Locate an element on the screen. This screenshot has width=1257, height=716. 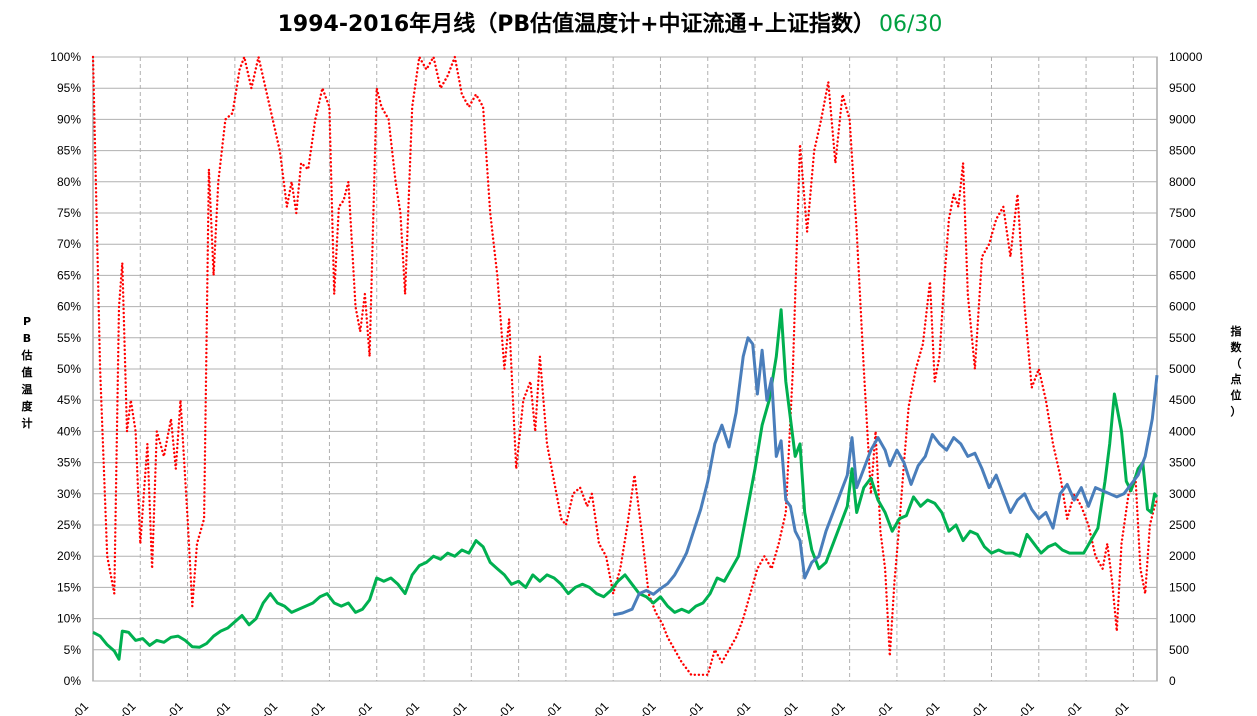
right-tick-label: 7000 is located at coordinates (1182, 244).